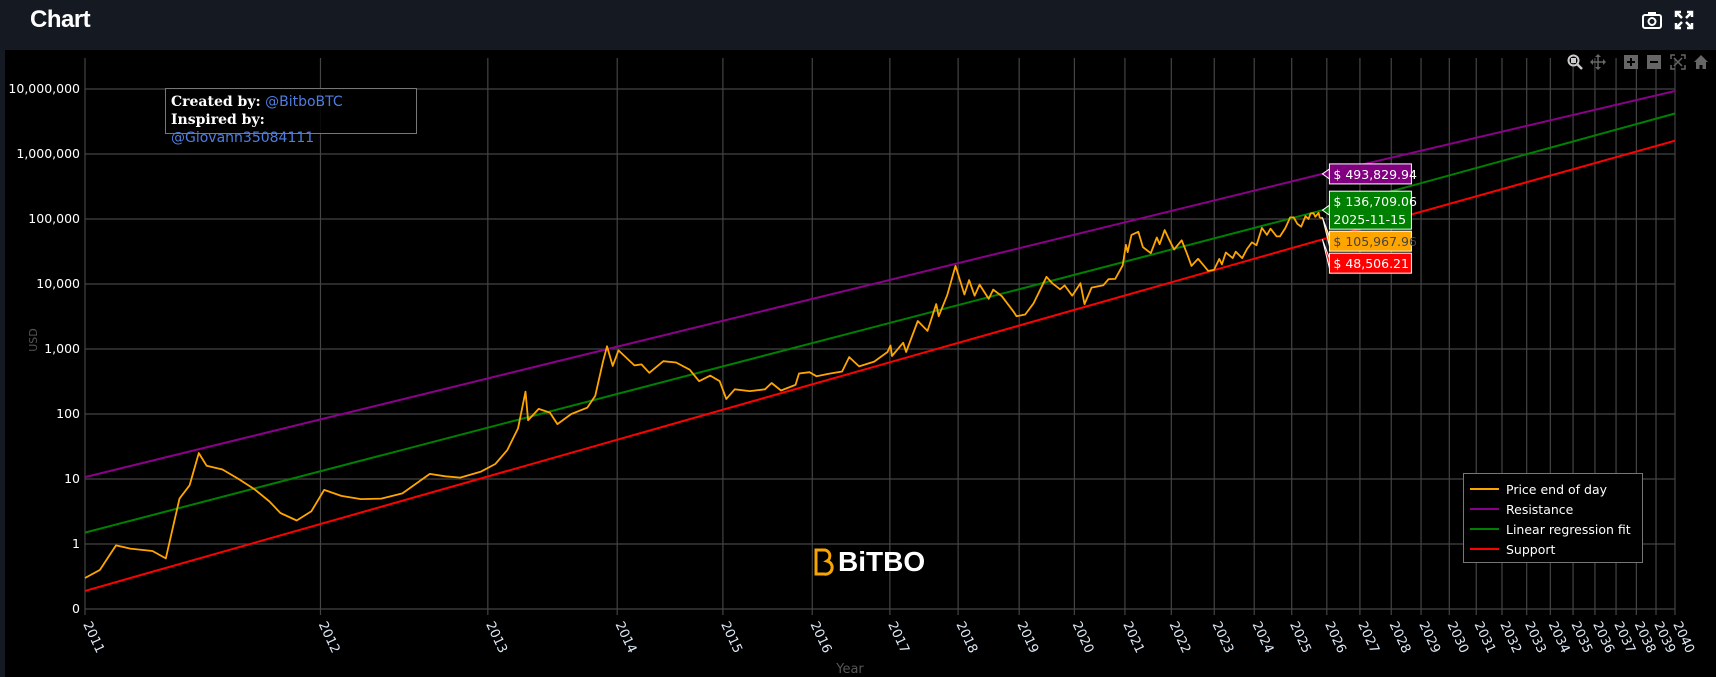 This screenshot has height=677, width=1716. I want to click on header-bar: Chart, so click(858, 25).